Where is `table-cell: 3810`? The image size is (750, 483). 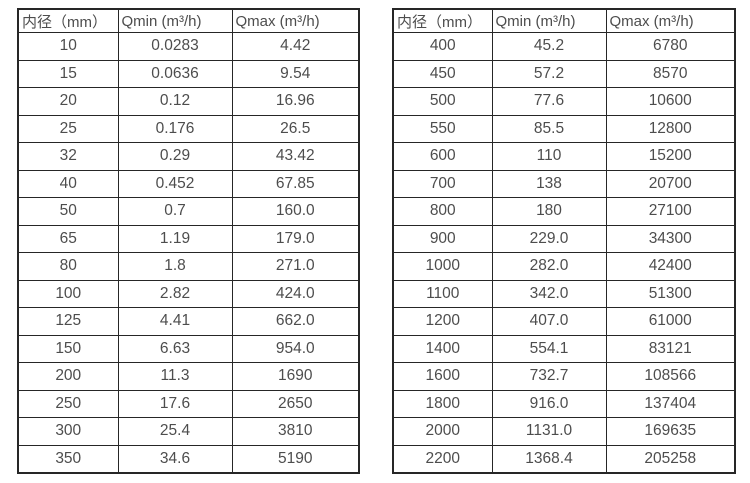
table-cell: 3810 is located at coordinates (295, 431).